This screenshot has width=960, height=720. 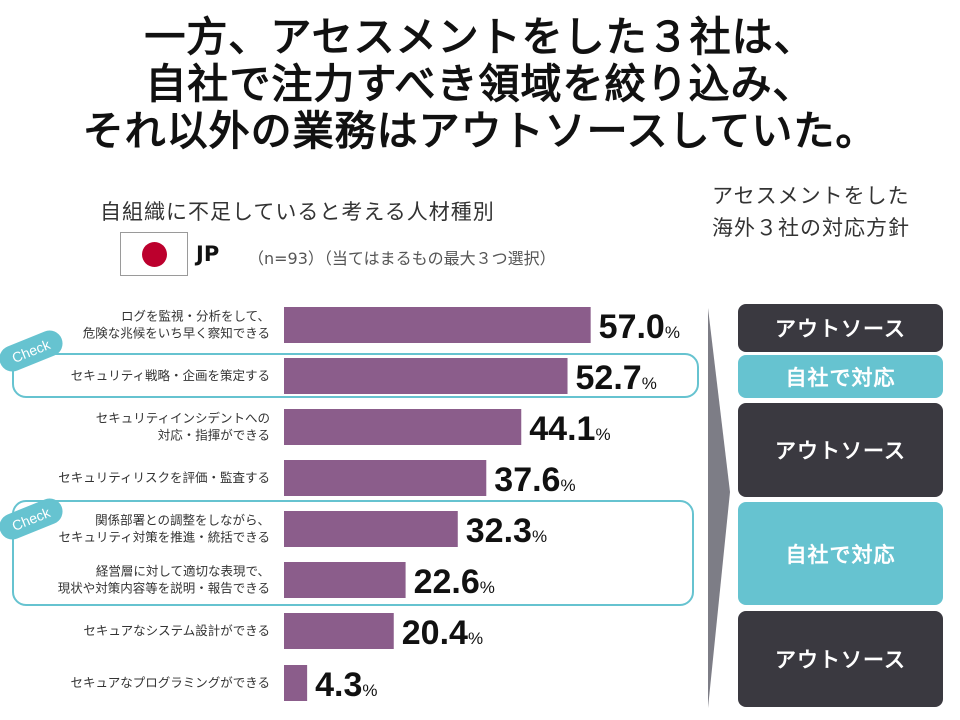 What do you see at coordinates (214, 435) in the screenshot?
I see `category-label-3-line-2: 対応・指揮ができる` at bounding box center [214, 435].